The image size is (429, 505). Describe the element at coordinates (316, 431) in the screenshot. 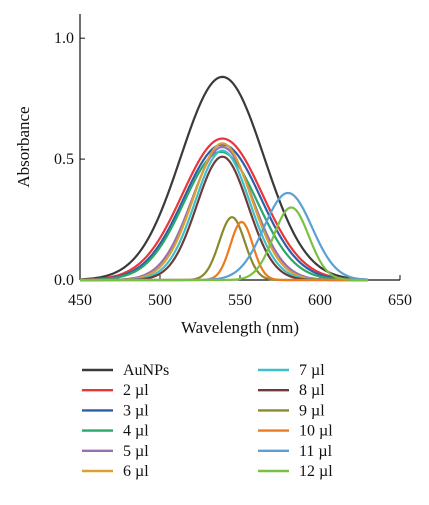

I see `legend-label-10-ul: 10 µl` at that location.